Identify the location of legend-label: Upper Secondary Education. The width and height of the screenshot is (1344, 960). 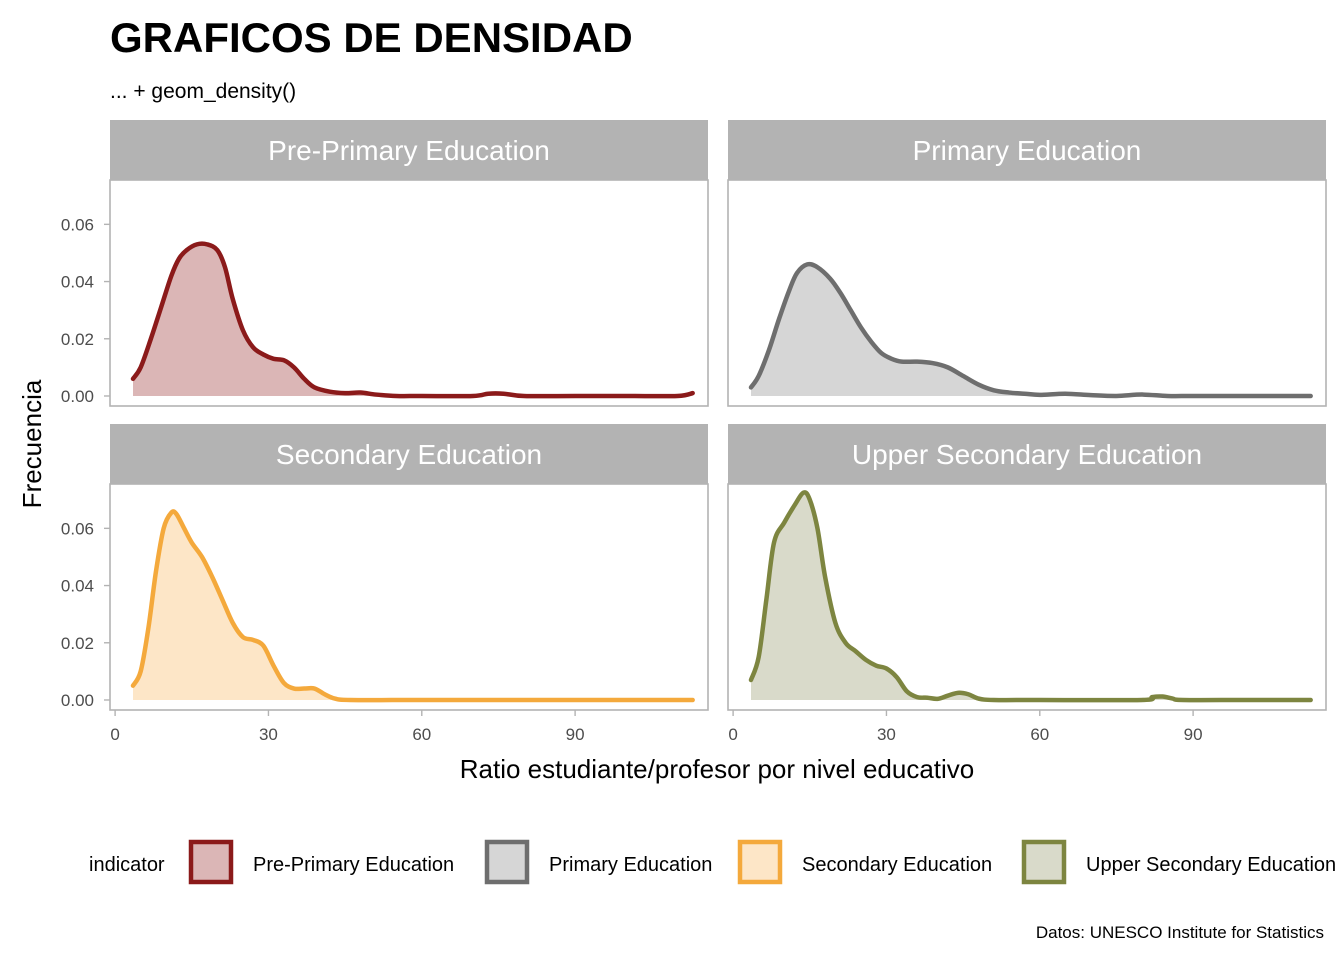
(1211, 865).